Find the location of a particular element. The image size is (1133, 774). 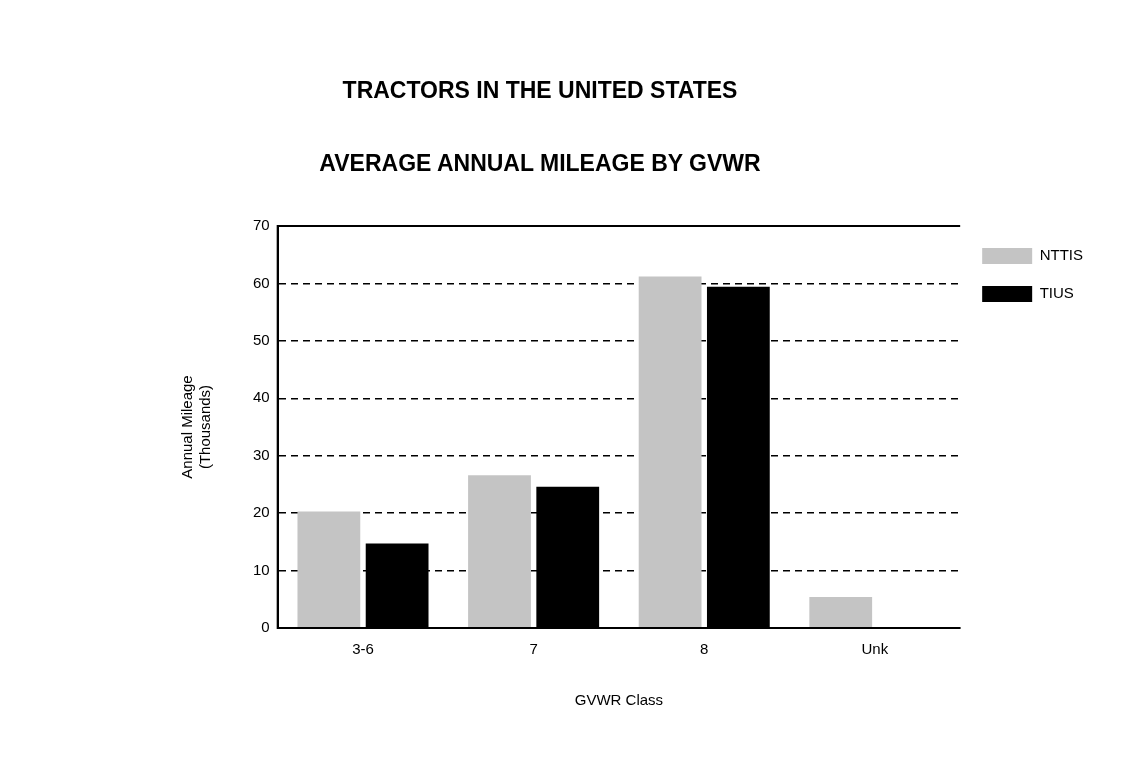

y-tick-label: 30 is located at coordinates (261, 454).